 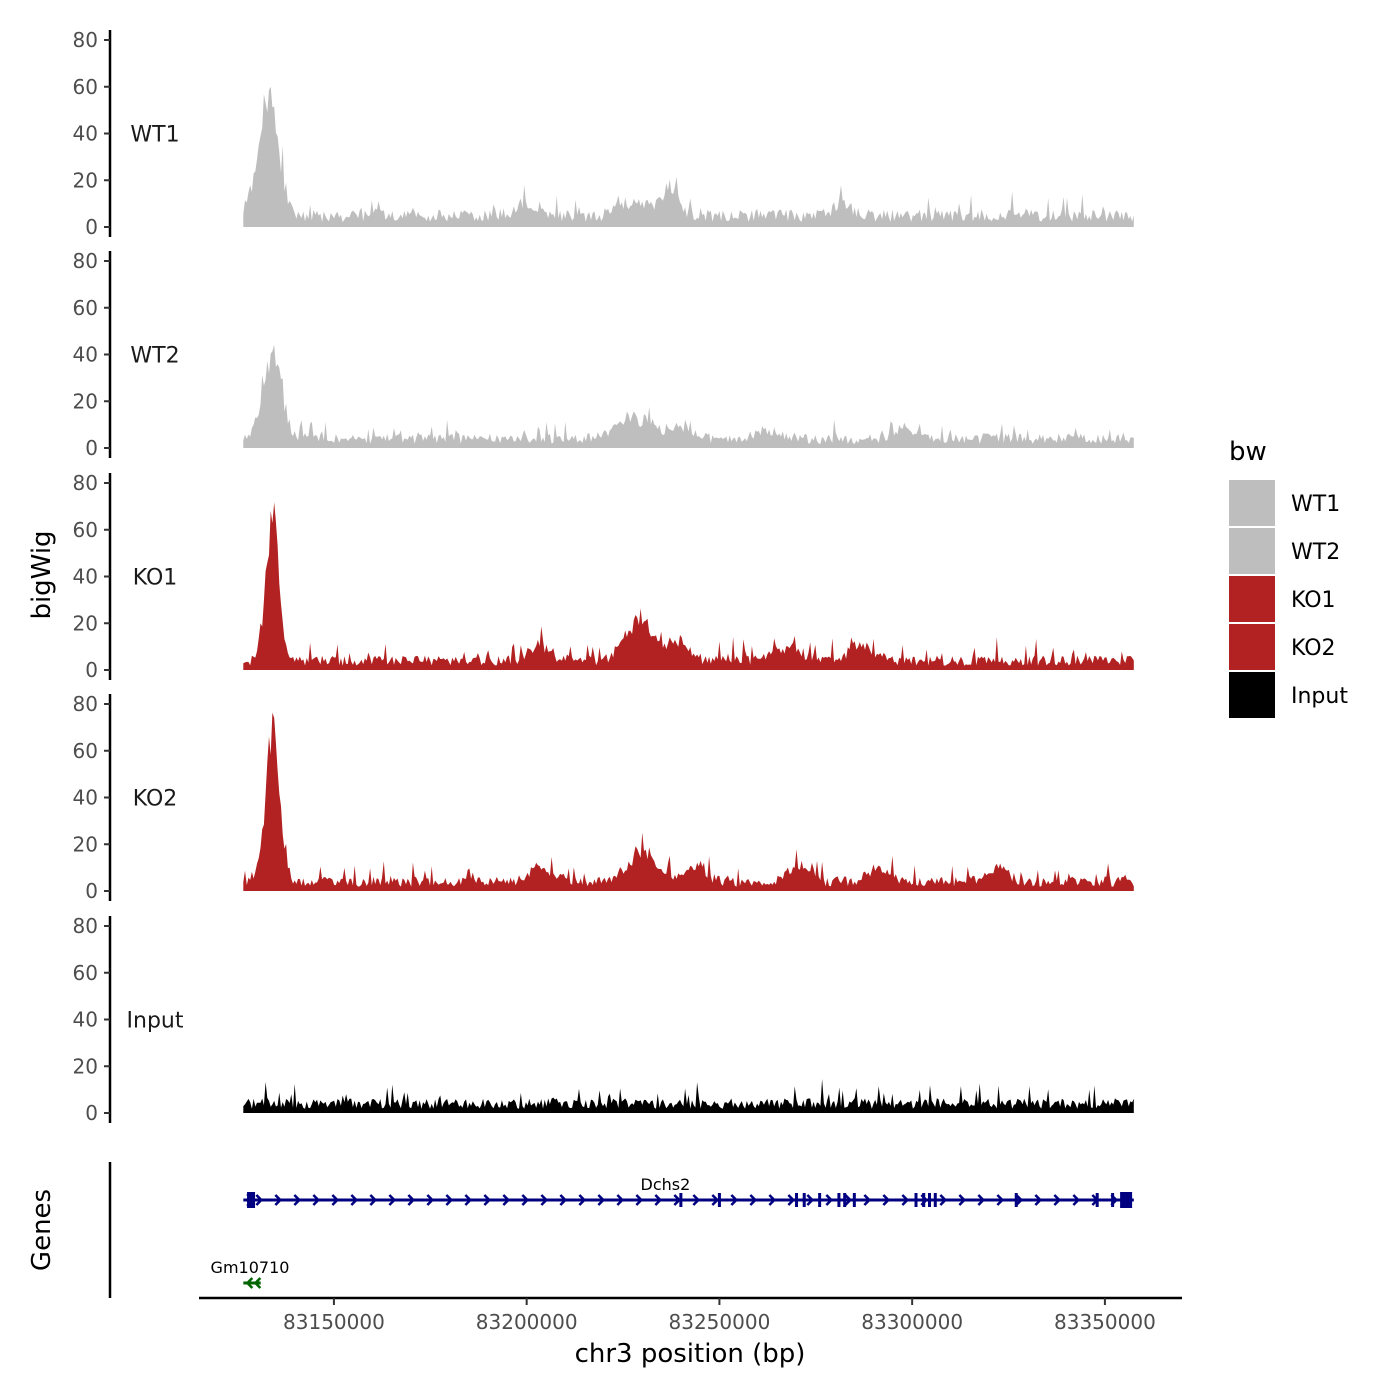 What do you see at coordinates (1282, 647) in the screenshot?
I see `legend-entry-ko2: KO2` at bounding box center [1282, 647].